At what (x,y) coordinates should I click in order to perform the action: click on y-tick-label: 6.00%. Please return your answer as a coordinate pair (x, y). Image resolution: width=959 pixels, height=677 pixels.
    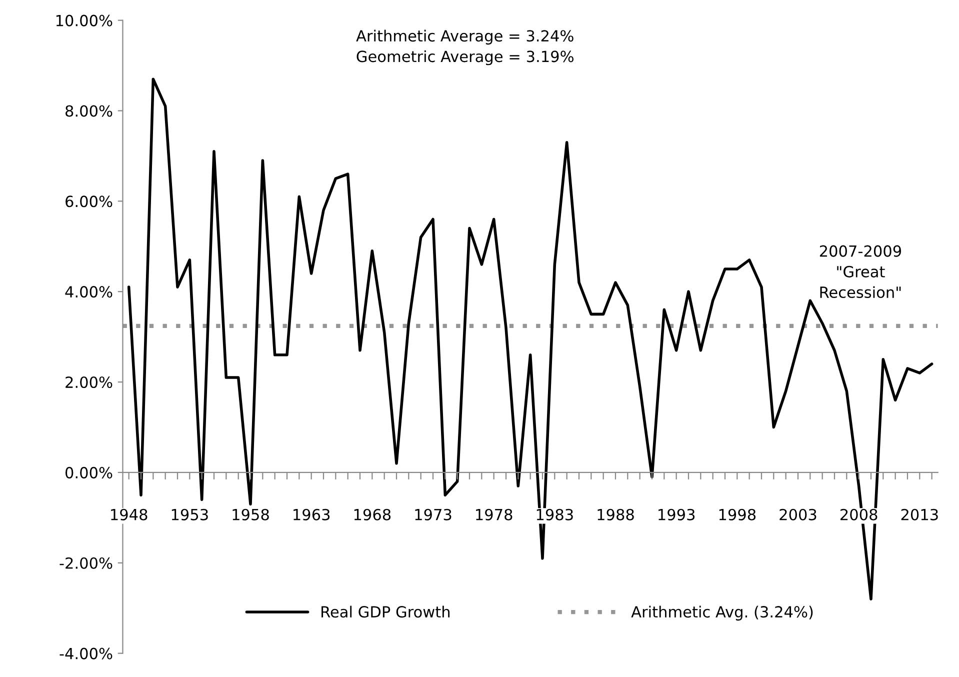
    Looking at the image, I should click on (89, 202).